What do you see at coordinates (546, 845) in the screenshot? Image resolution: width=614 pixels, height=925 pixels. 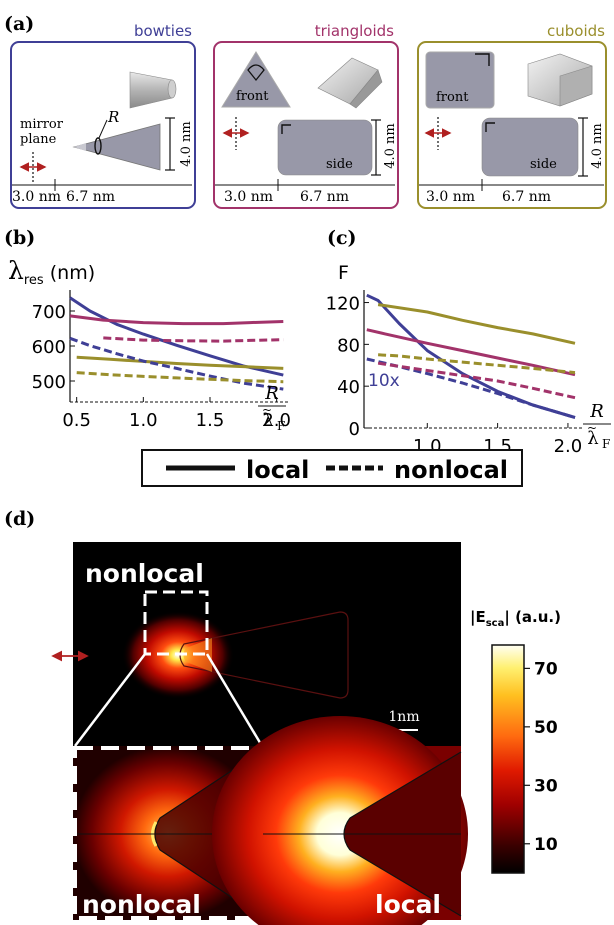 I see `colorbar-tick-label: 10` at bounding box center [546, 845].